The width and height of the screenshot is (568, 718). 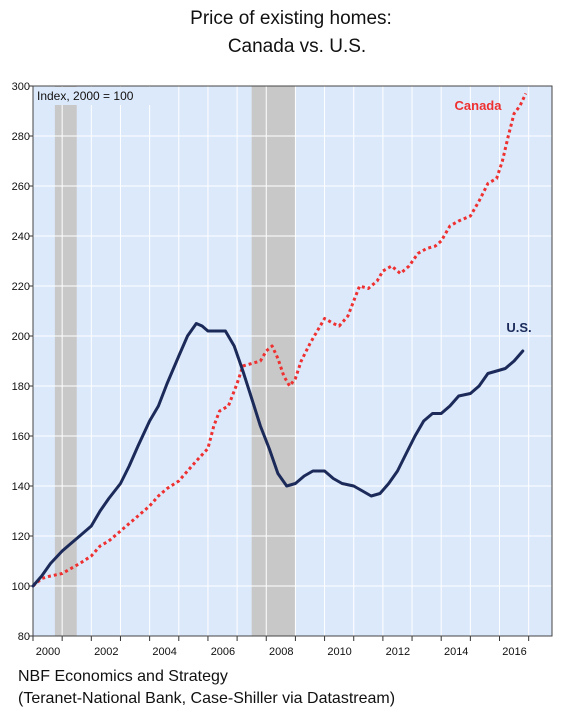 What do you see at coordinates (21, 487) in the screenshot?
I see `y-tick-label: 140` at bounding box center [21, 487].